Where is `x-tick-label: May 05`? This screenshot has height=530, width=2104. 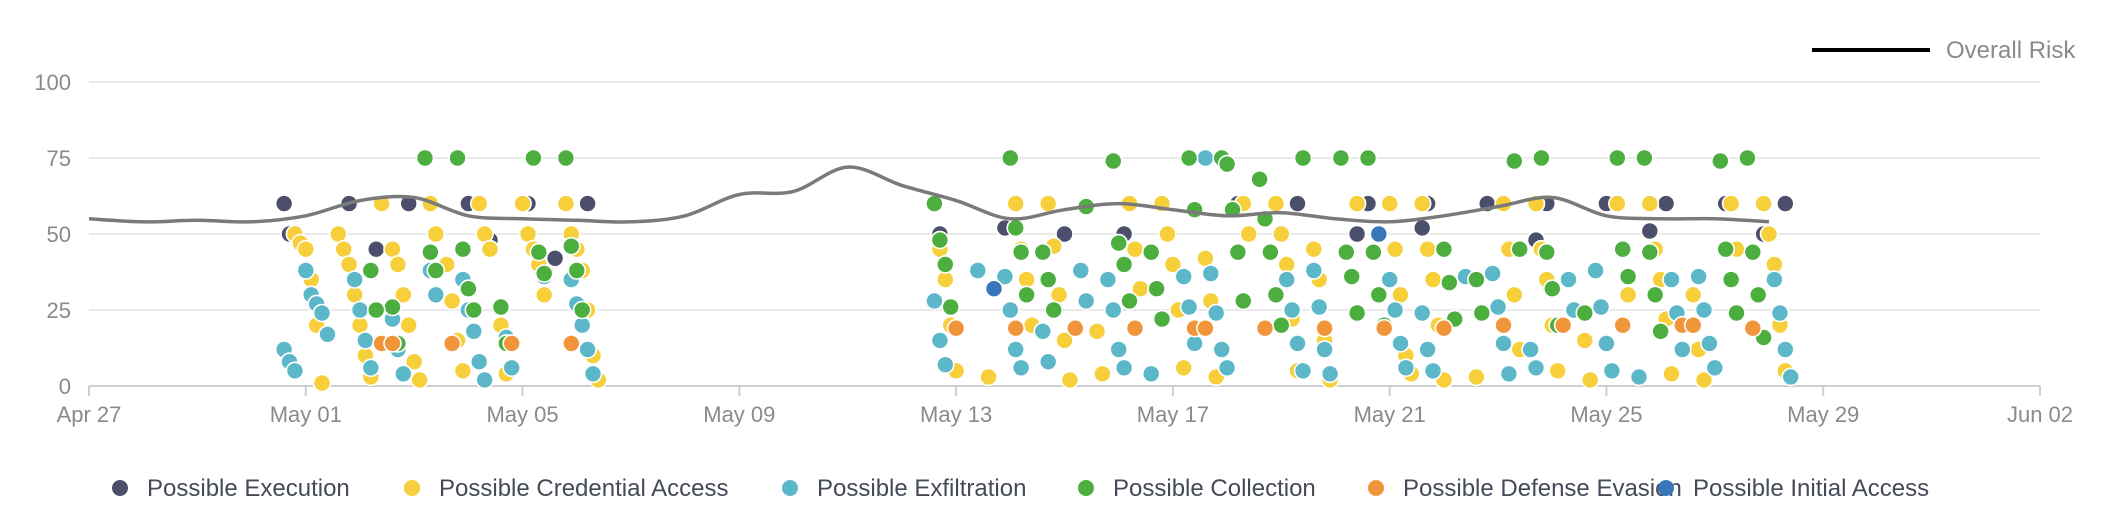
x-tick-label: May 05 is located at coordinates (522, 414).